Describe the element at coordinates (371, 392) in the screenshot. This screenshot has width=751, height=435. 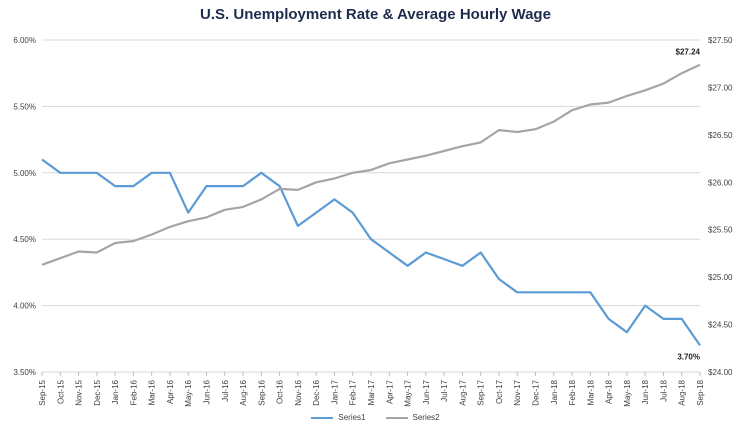
I see `x-axis-tick-label: Mar-17` at that location.